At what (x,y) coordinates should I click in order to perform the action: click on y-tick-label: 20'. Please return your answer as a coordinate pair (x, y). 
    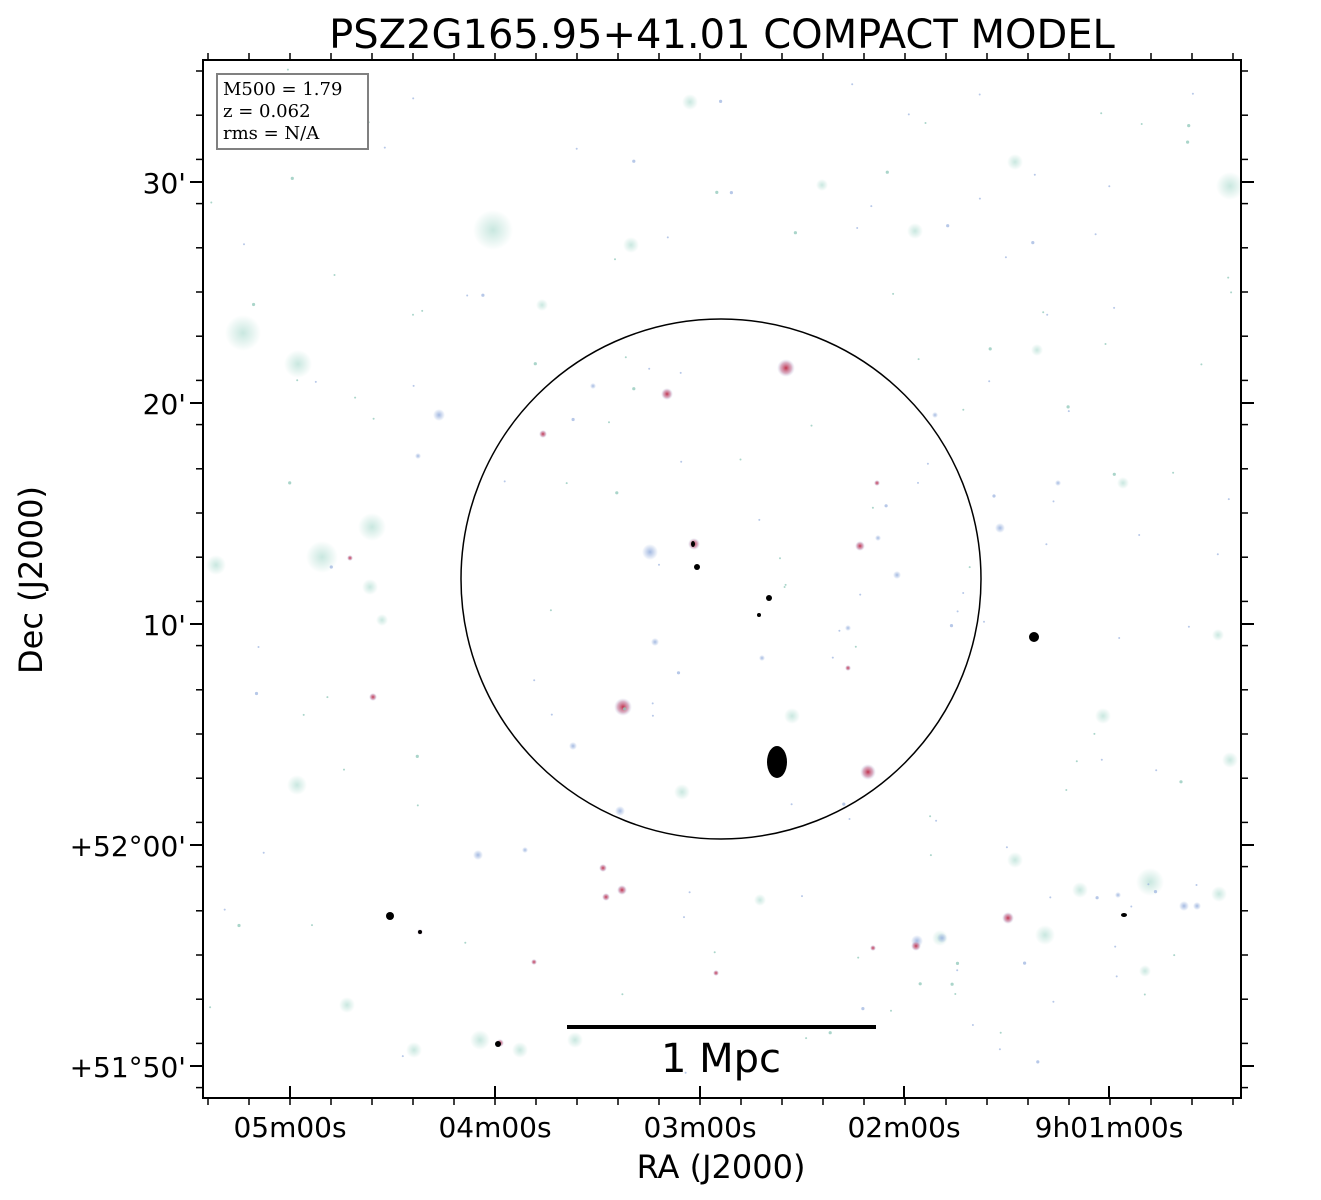
    Looking at the image, I should click on (164, 404).